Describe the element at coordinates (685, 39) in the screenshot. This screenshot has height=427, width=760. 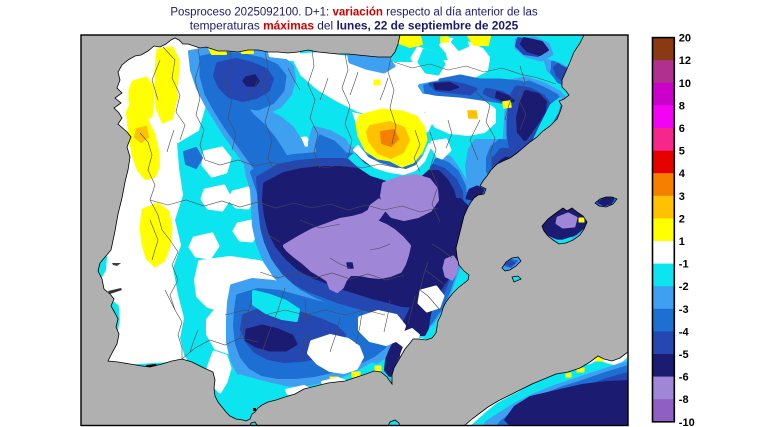
I see `svg-text: 20` at that location.